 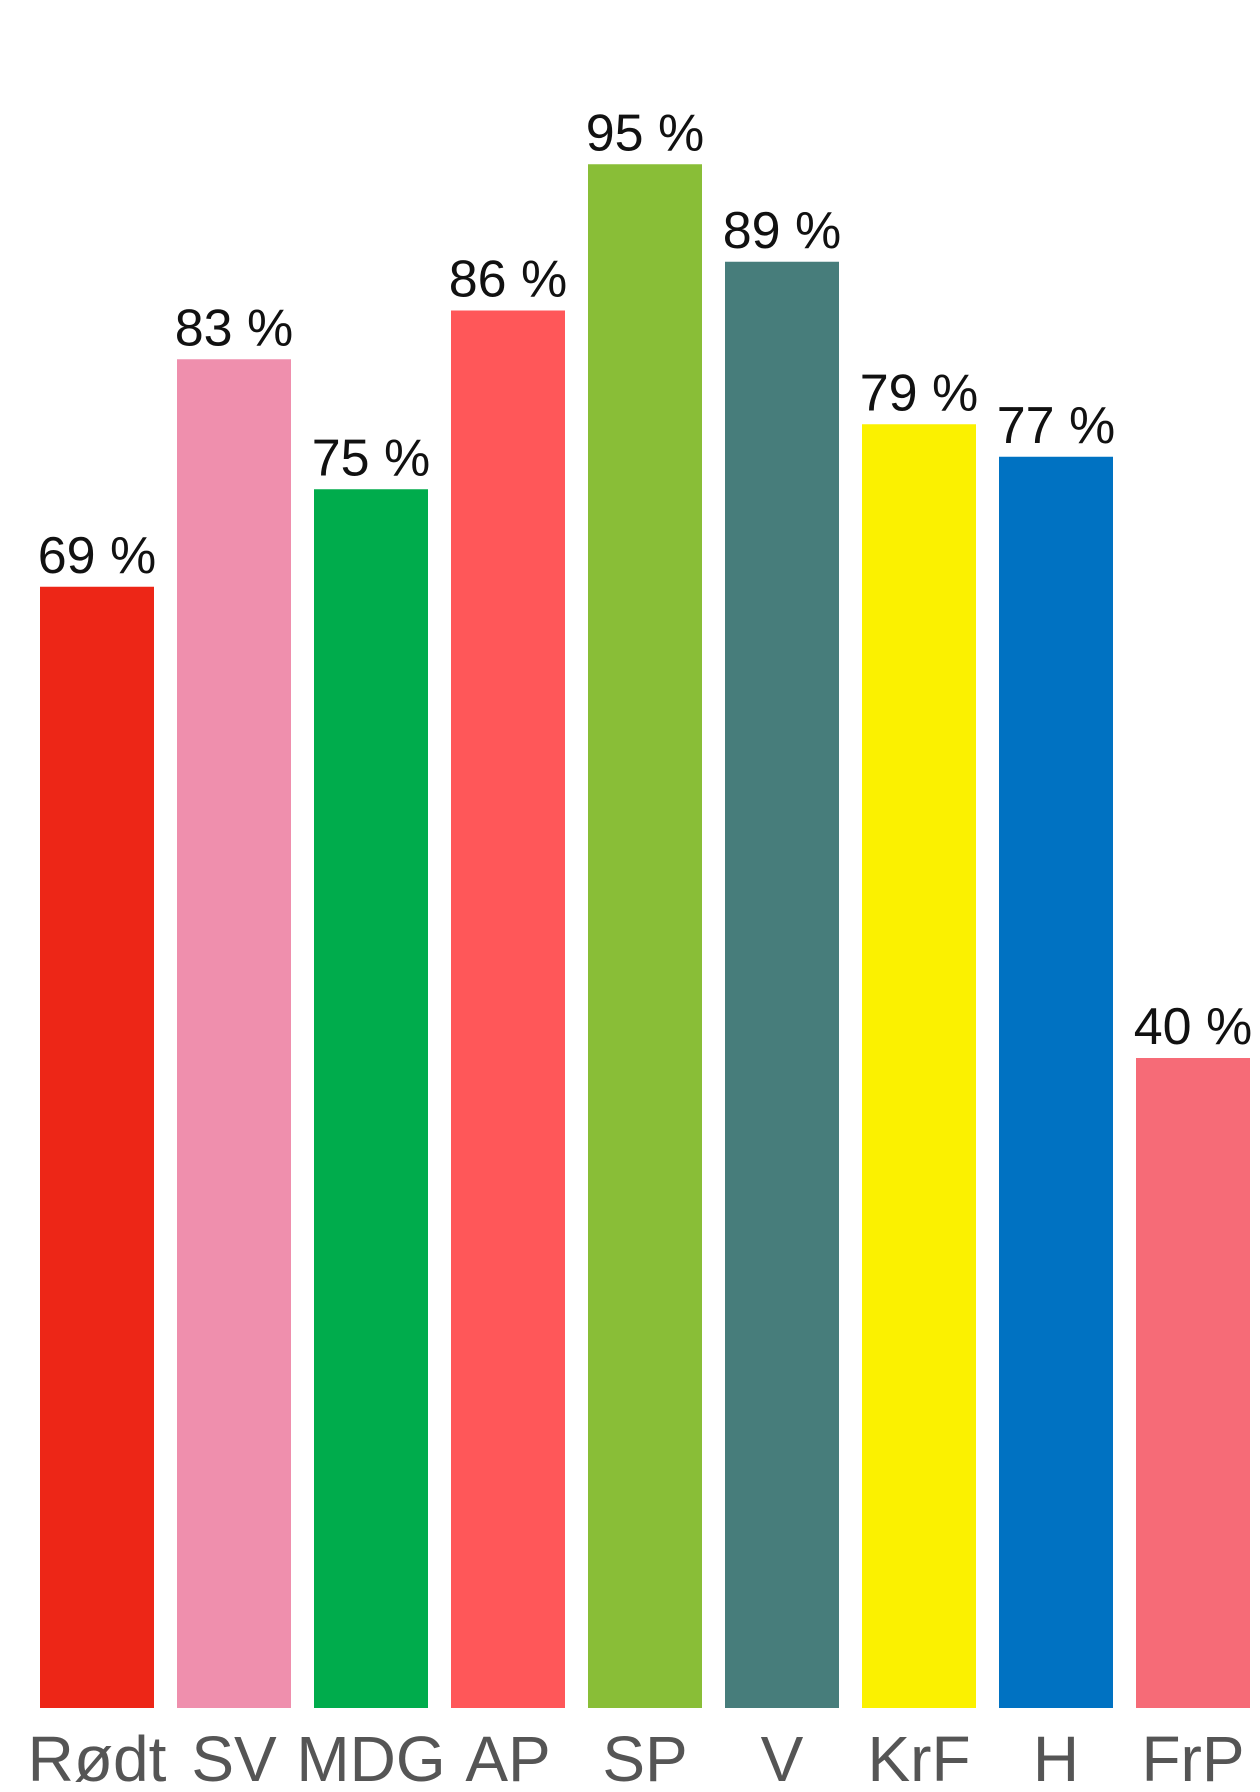 What do you see at coordinates (371, 458) in the screenshot?
I see `value-label-mdg: 75 %` at bounding box center [371, 458].